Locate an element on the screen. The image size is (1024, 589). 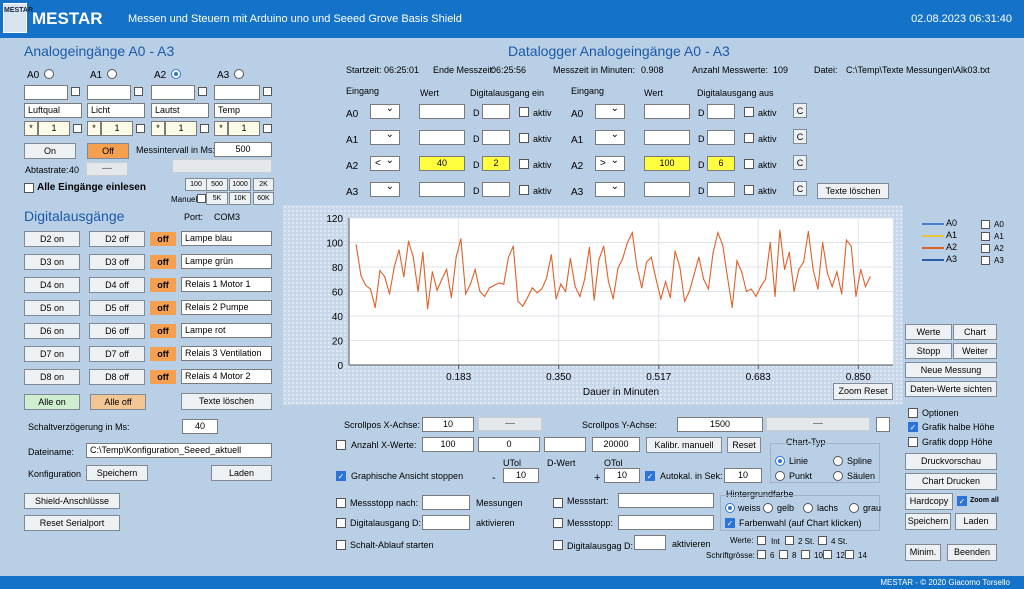
channel-radio-a2 is located at coordinates (176, 74).